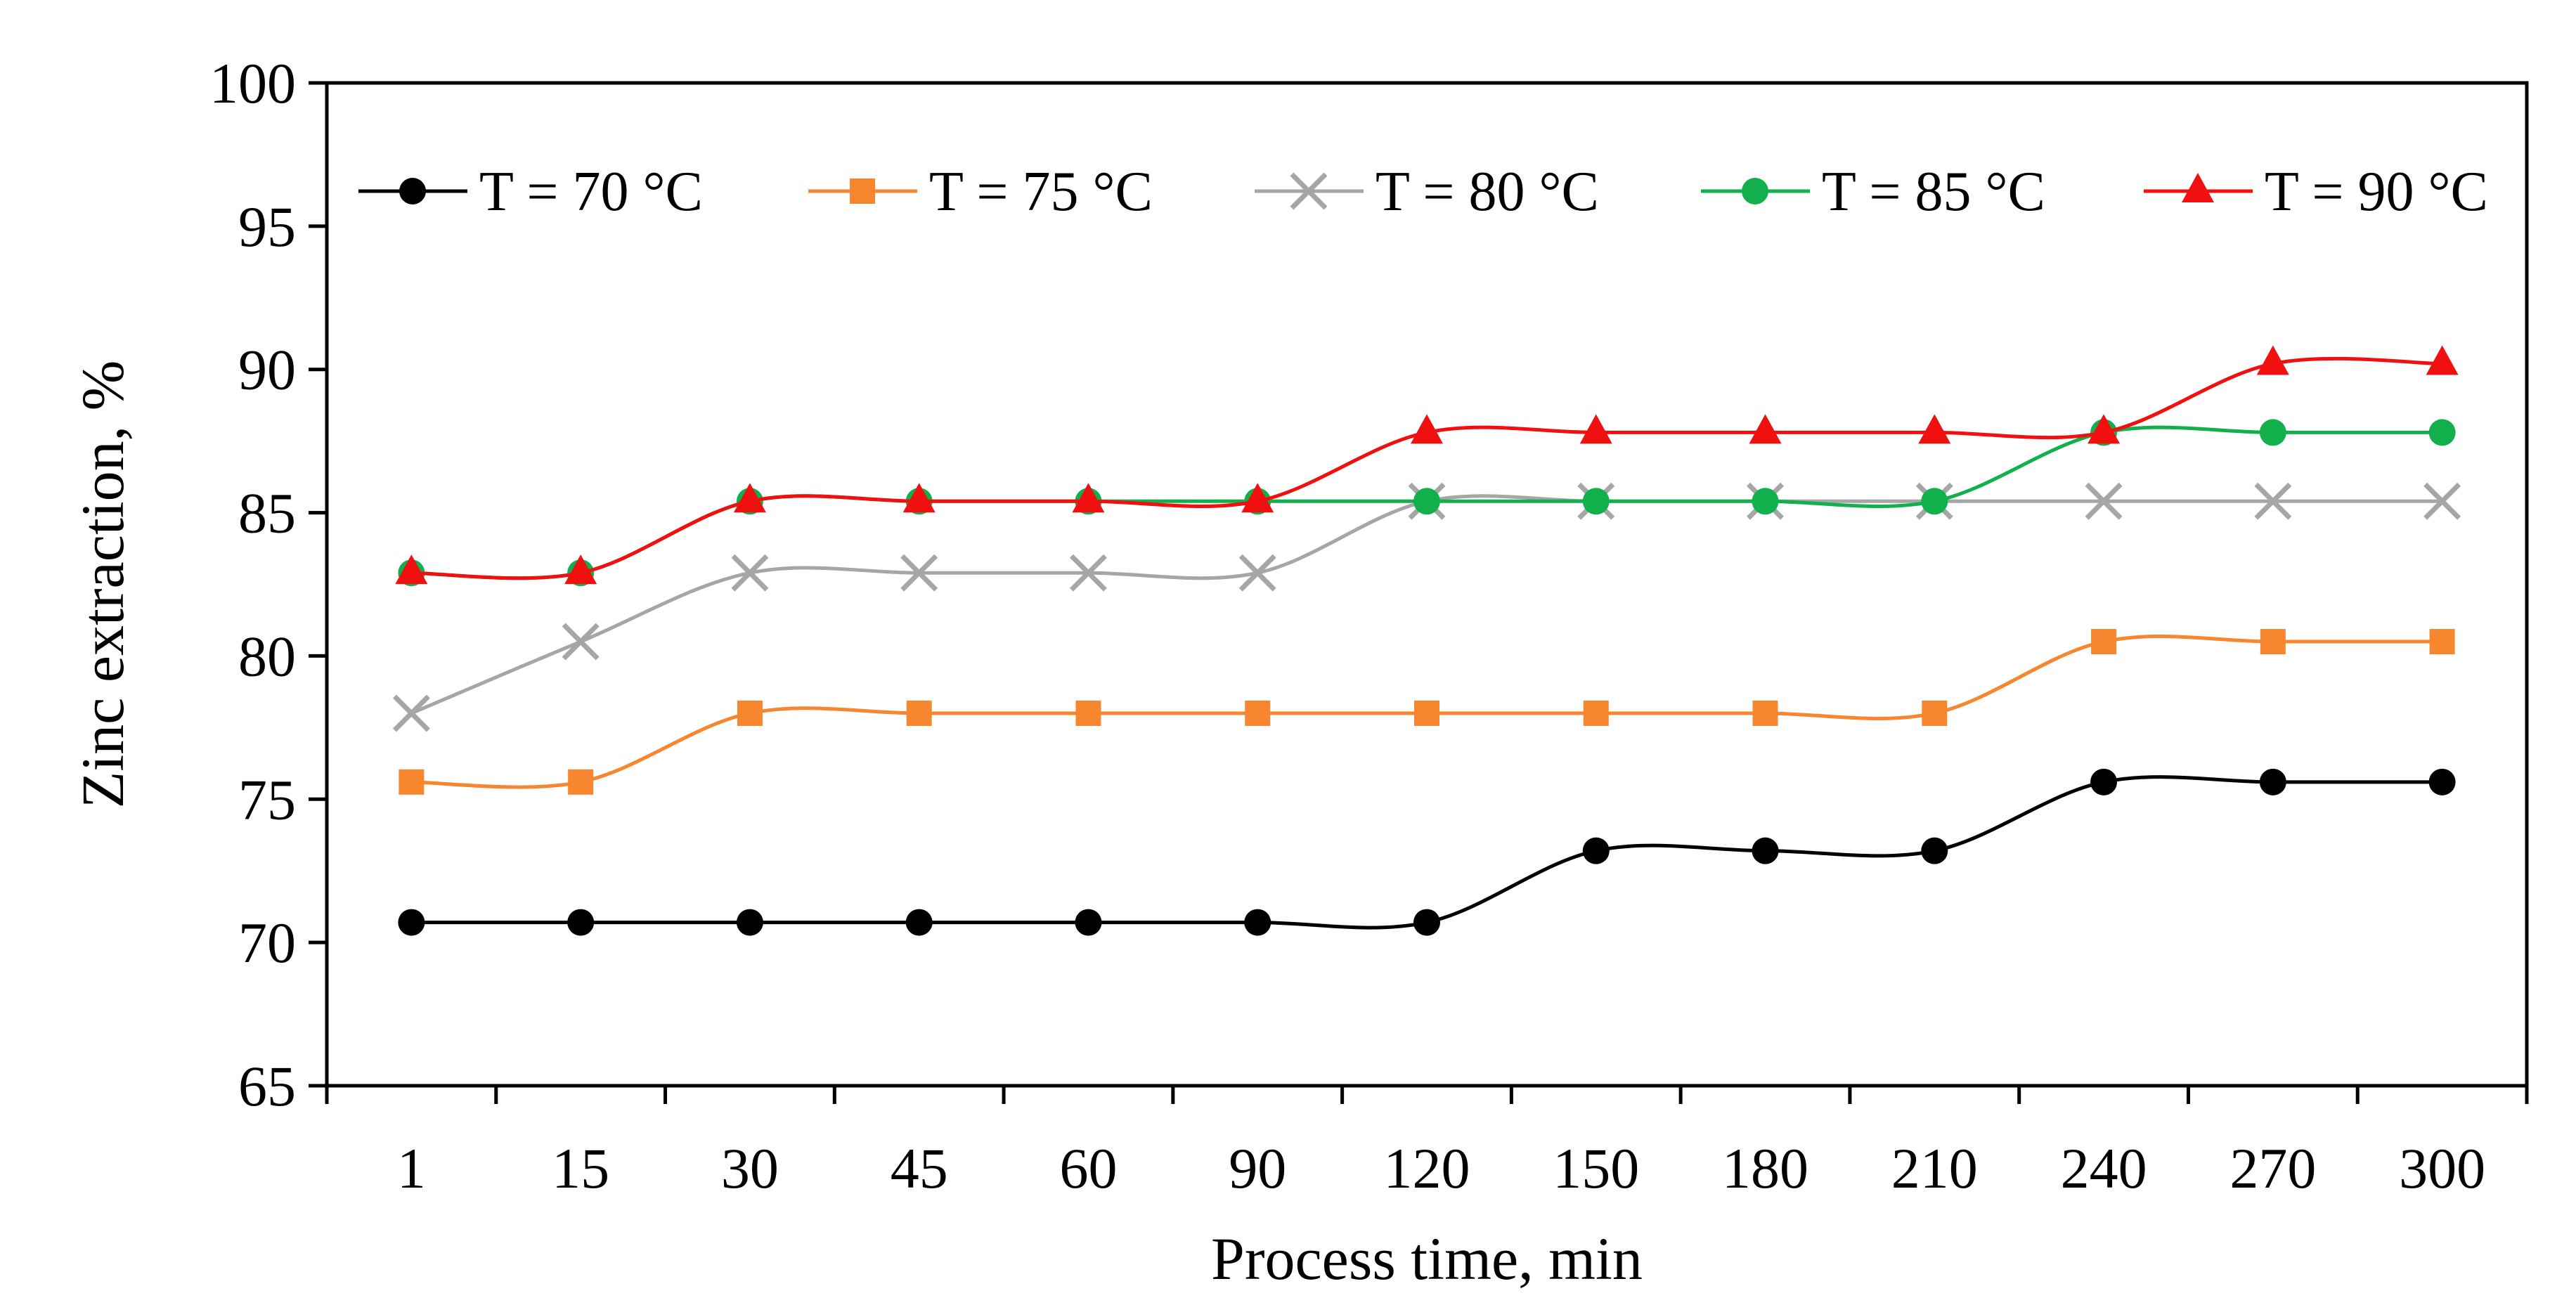 The width and height of the screenshot is (2576, 1312). What do you see at coordinates (580, 1168) in the screenshot?
I see `x-tick-label: 15` at bounding box center [580, 1168].